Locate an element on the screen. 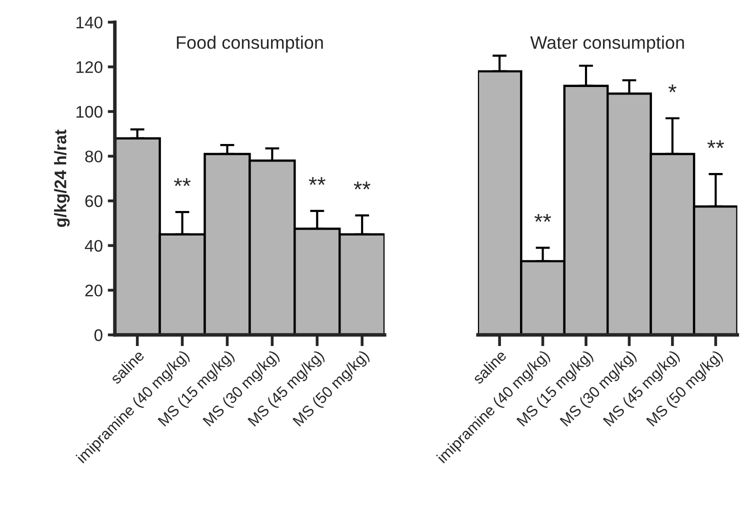 The height and width of the screenshot is (516, 741). annotation: * is located at coordinates (672, 88).